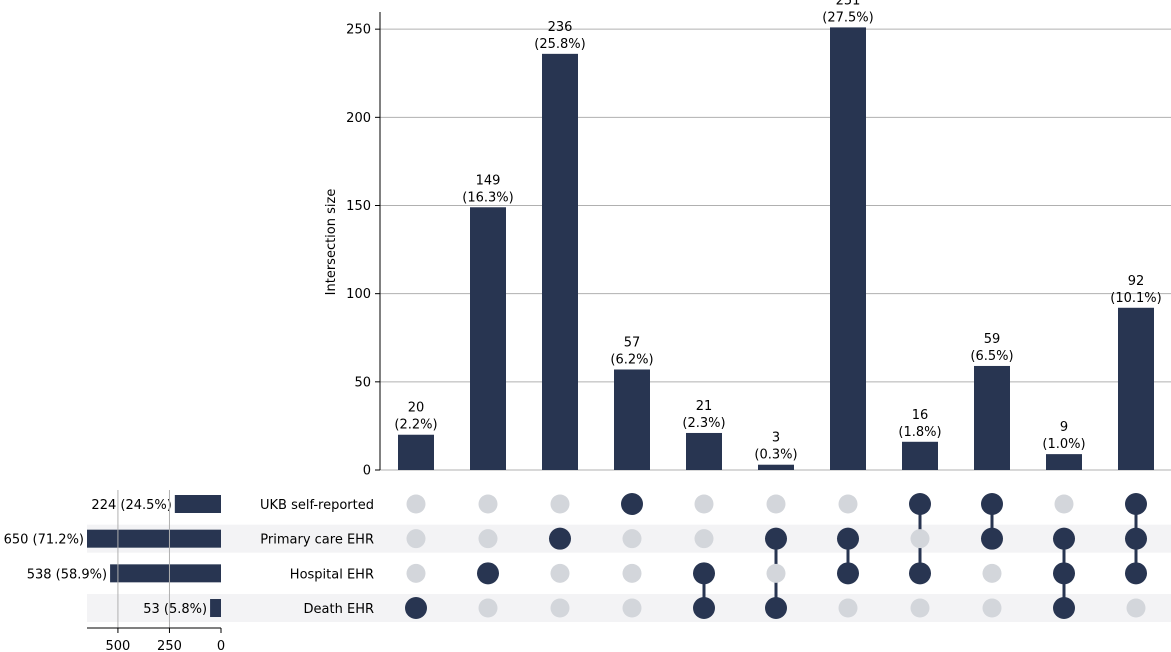 The image size is (1171, 652). I want to click on bar-count-label: 92, so click(1136, 281).